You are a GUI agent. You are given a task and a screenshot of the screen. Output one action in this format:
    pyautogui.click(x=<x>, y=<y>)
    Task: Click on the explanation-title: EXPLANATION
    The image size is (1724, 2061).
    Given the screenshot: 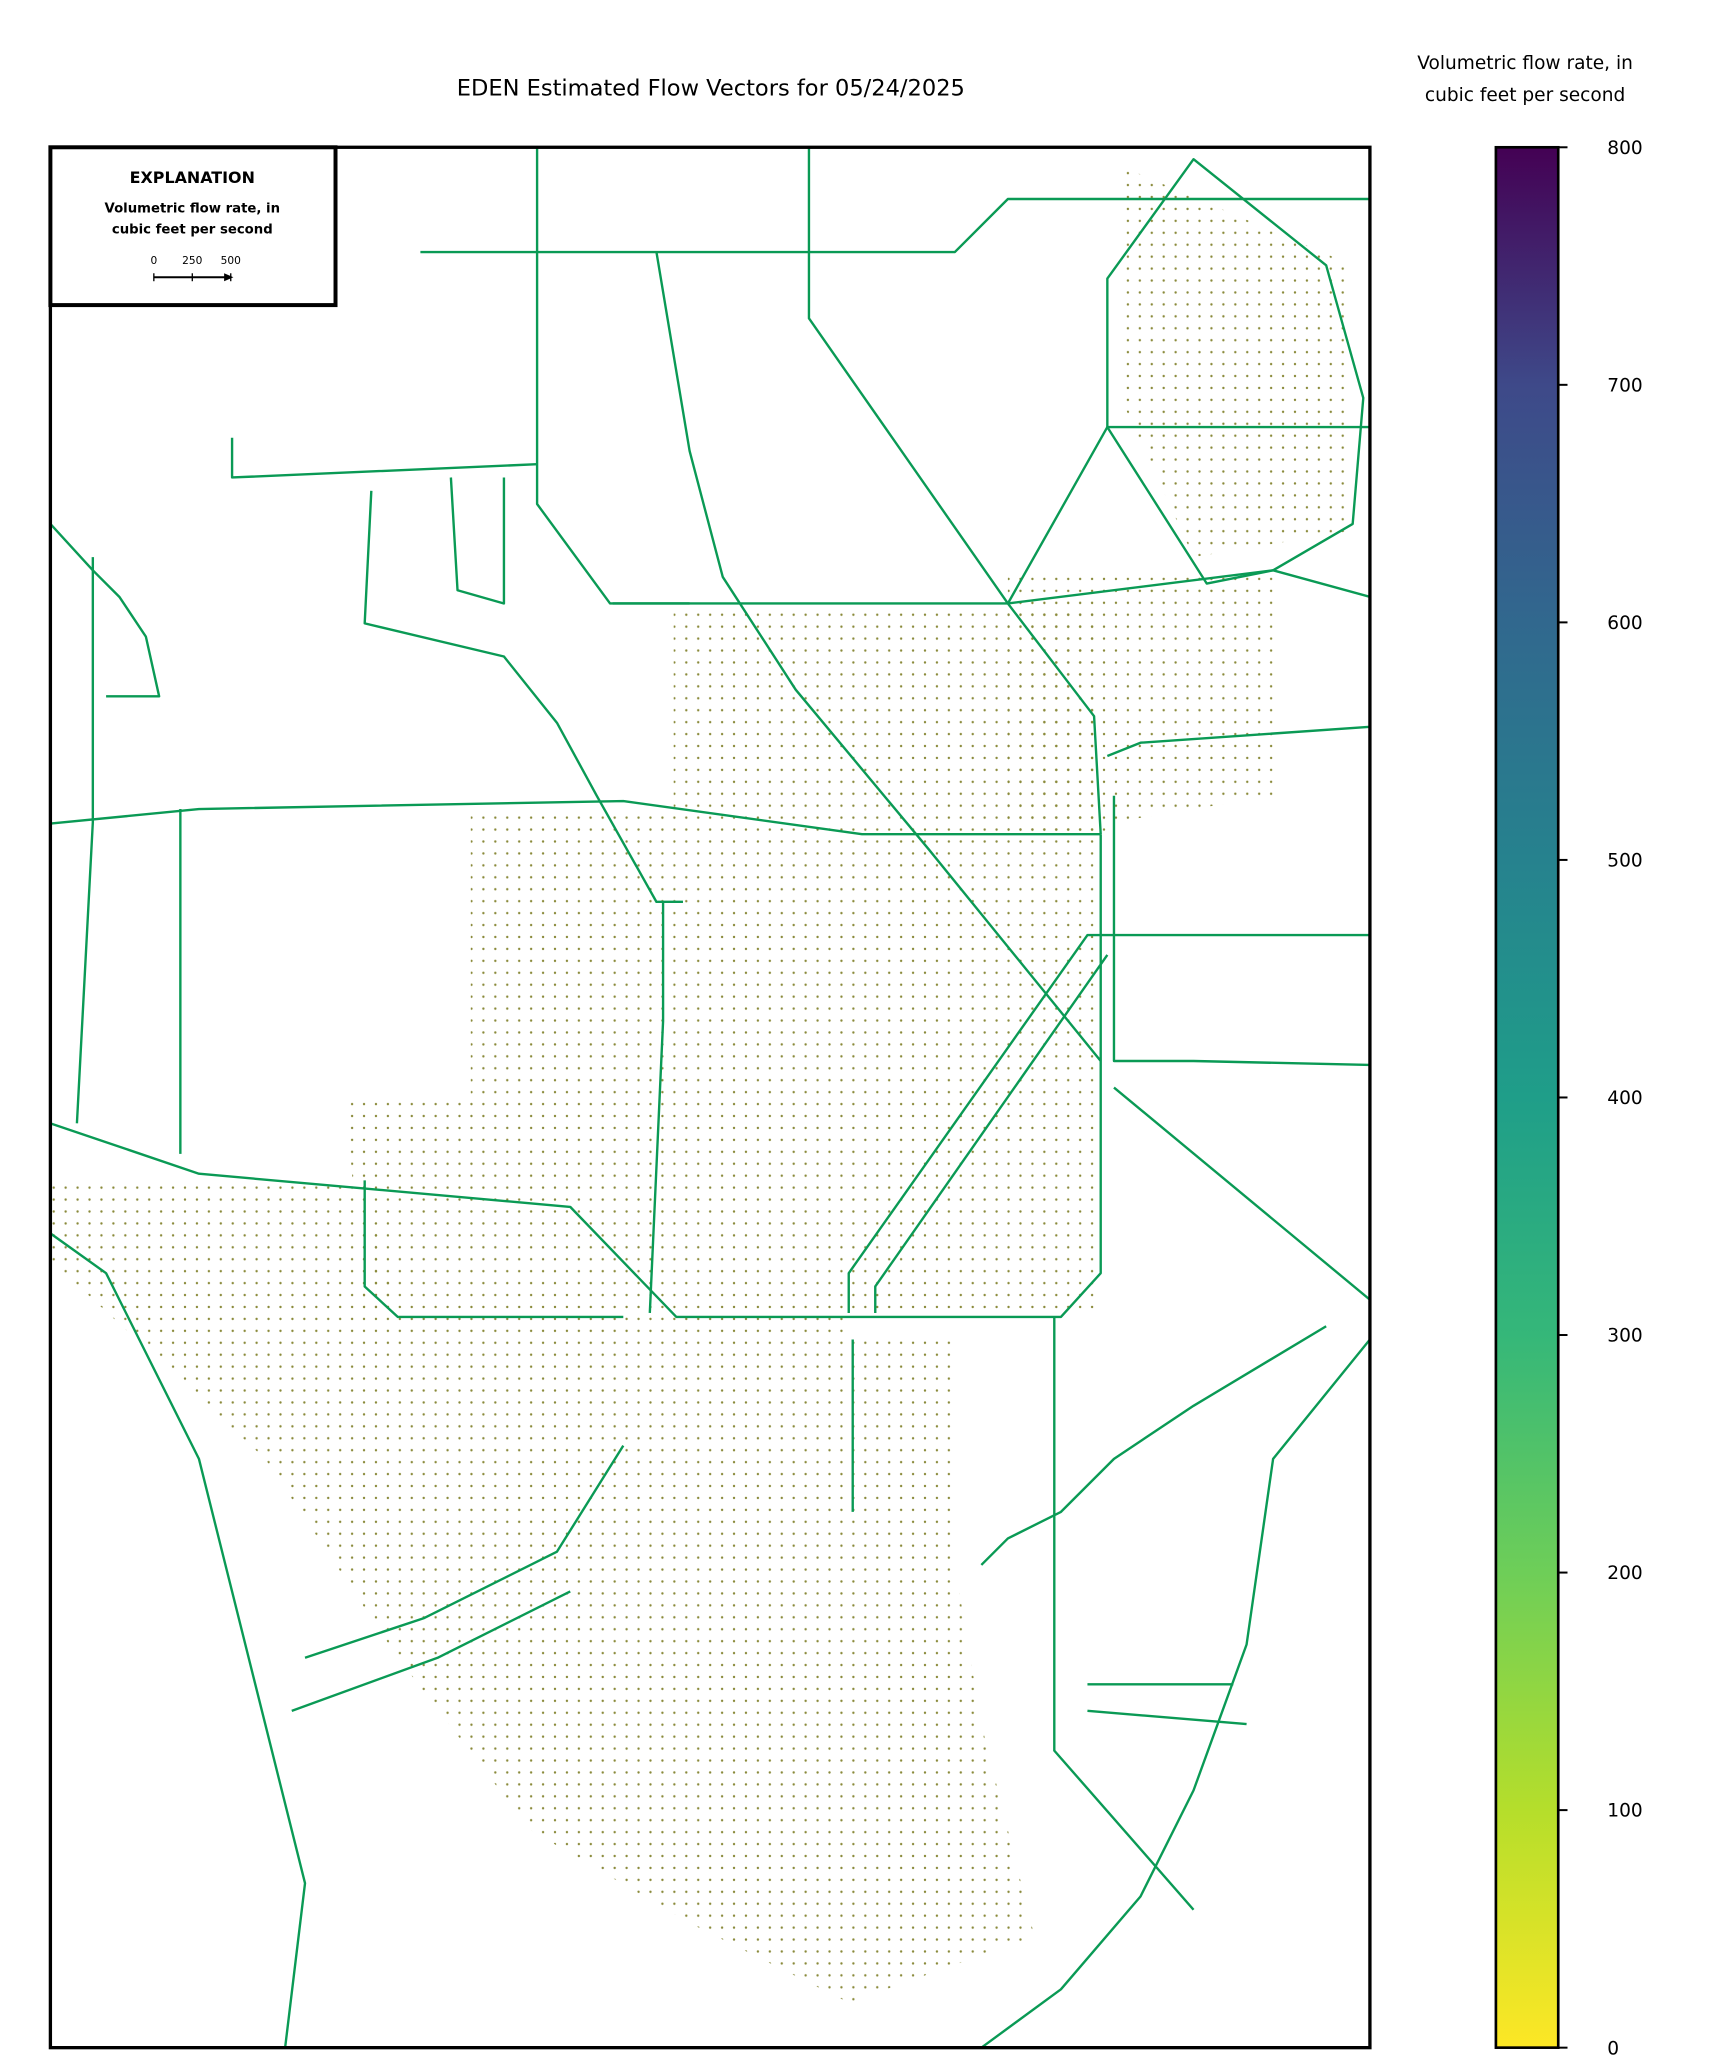 What is the action you would take?
    pyautogui.click(x=192, y=177)
    